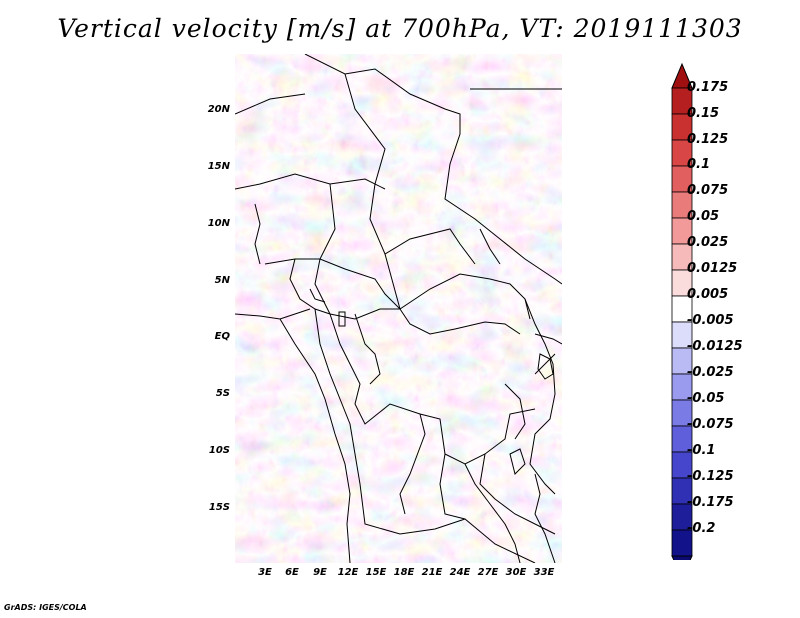  I want to click on colorbar-label: 0.1, so click(699, 164).